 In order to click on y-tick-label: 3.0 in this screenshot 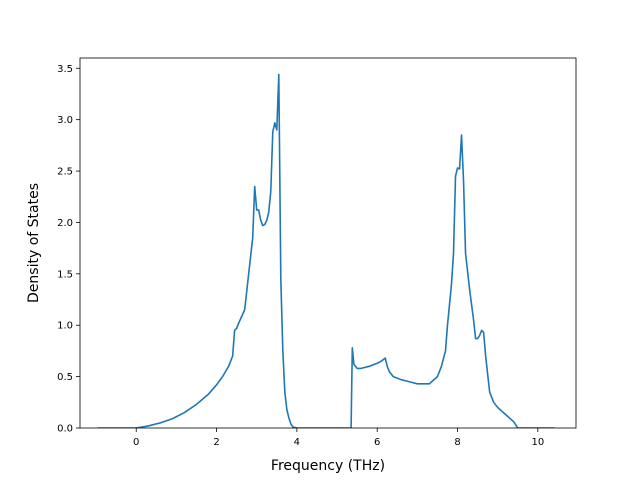, I will do `click(65, 120)`.